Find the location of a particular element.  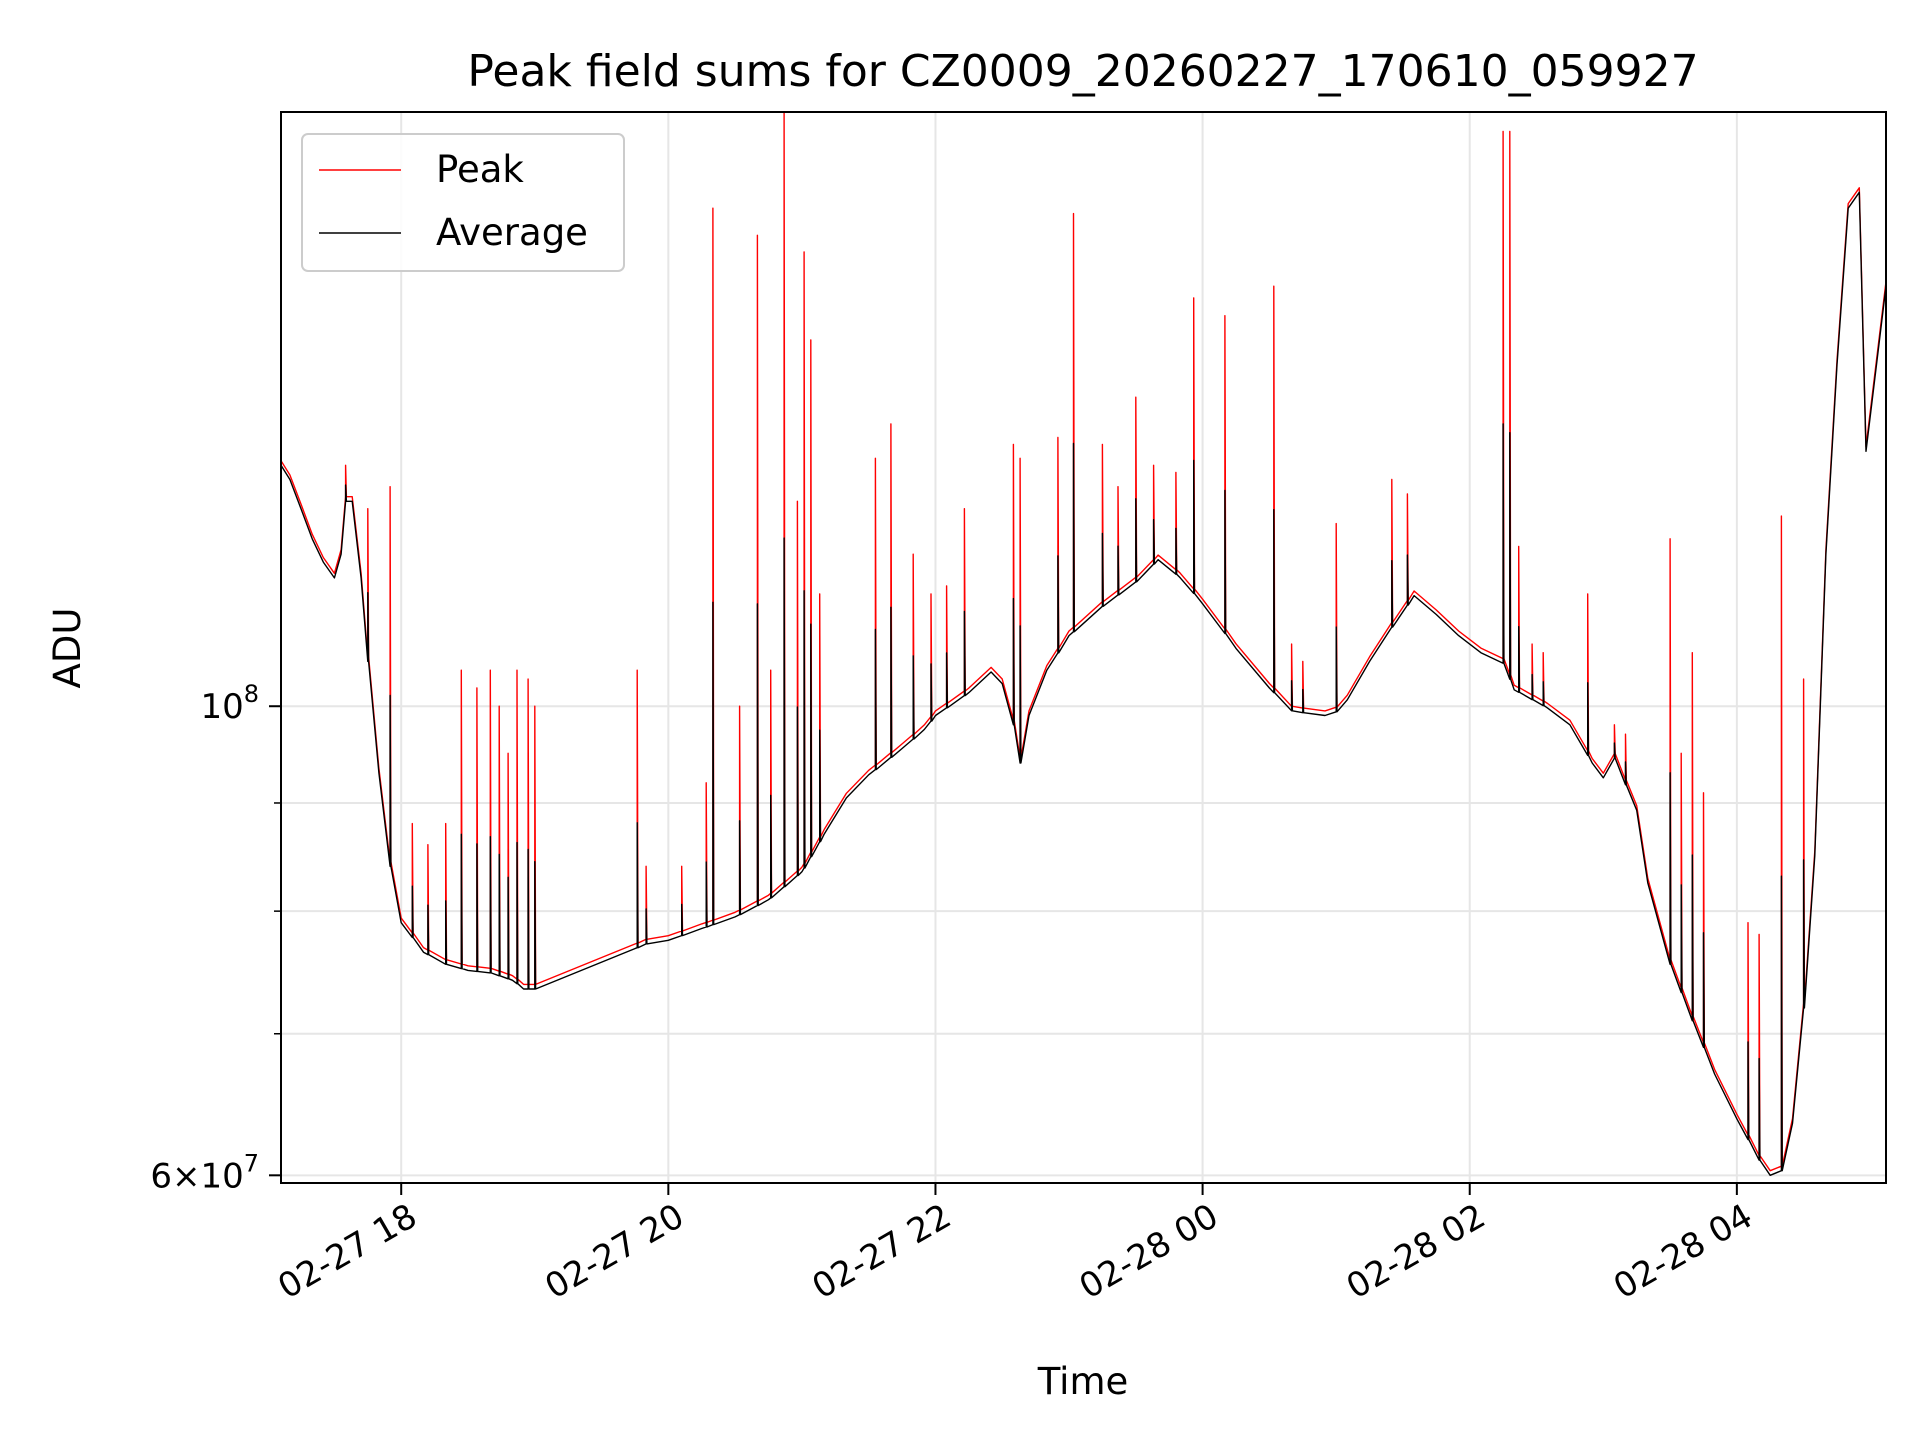

legend: Peak Average is located at coordinates (463, 202).